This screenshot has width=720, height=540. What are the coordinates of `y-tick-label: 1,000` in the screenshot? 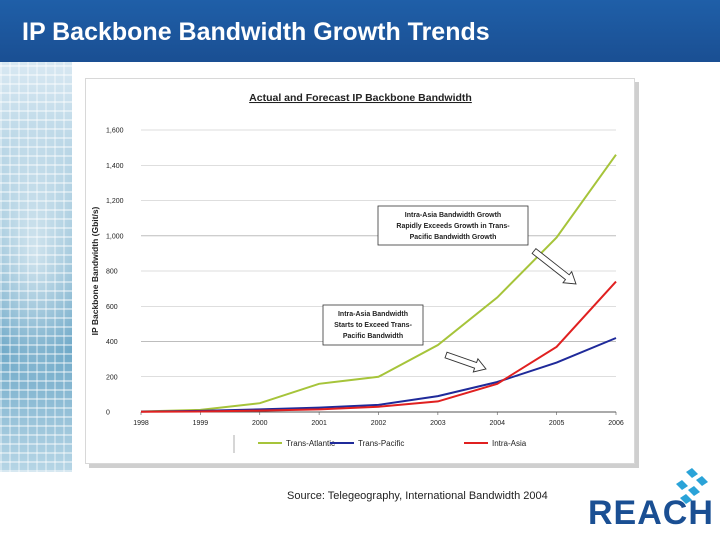 It's located at (115, 236).